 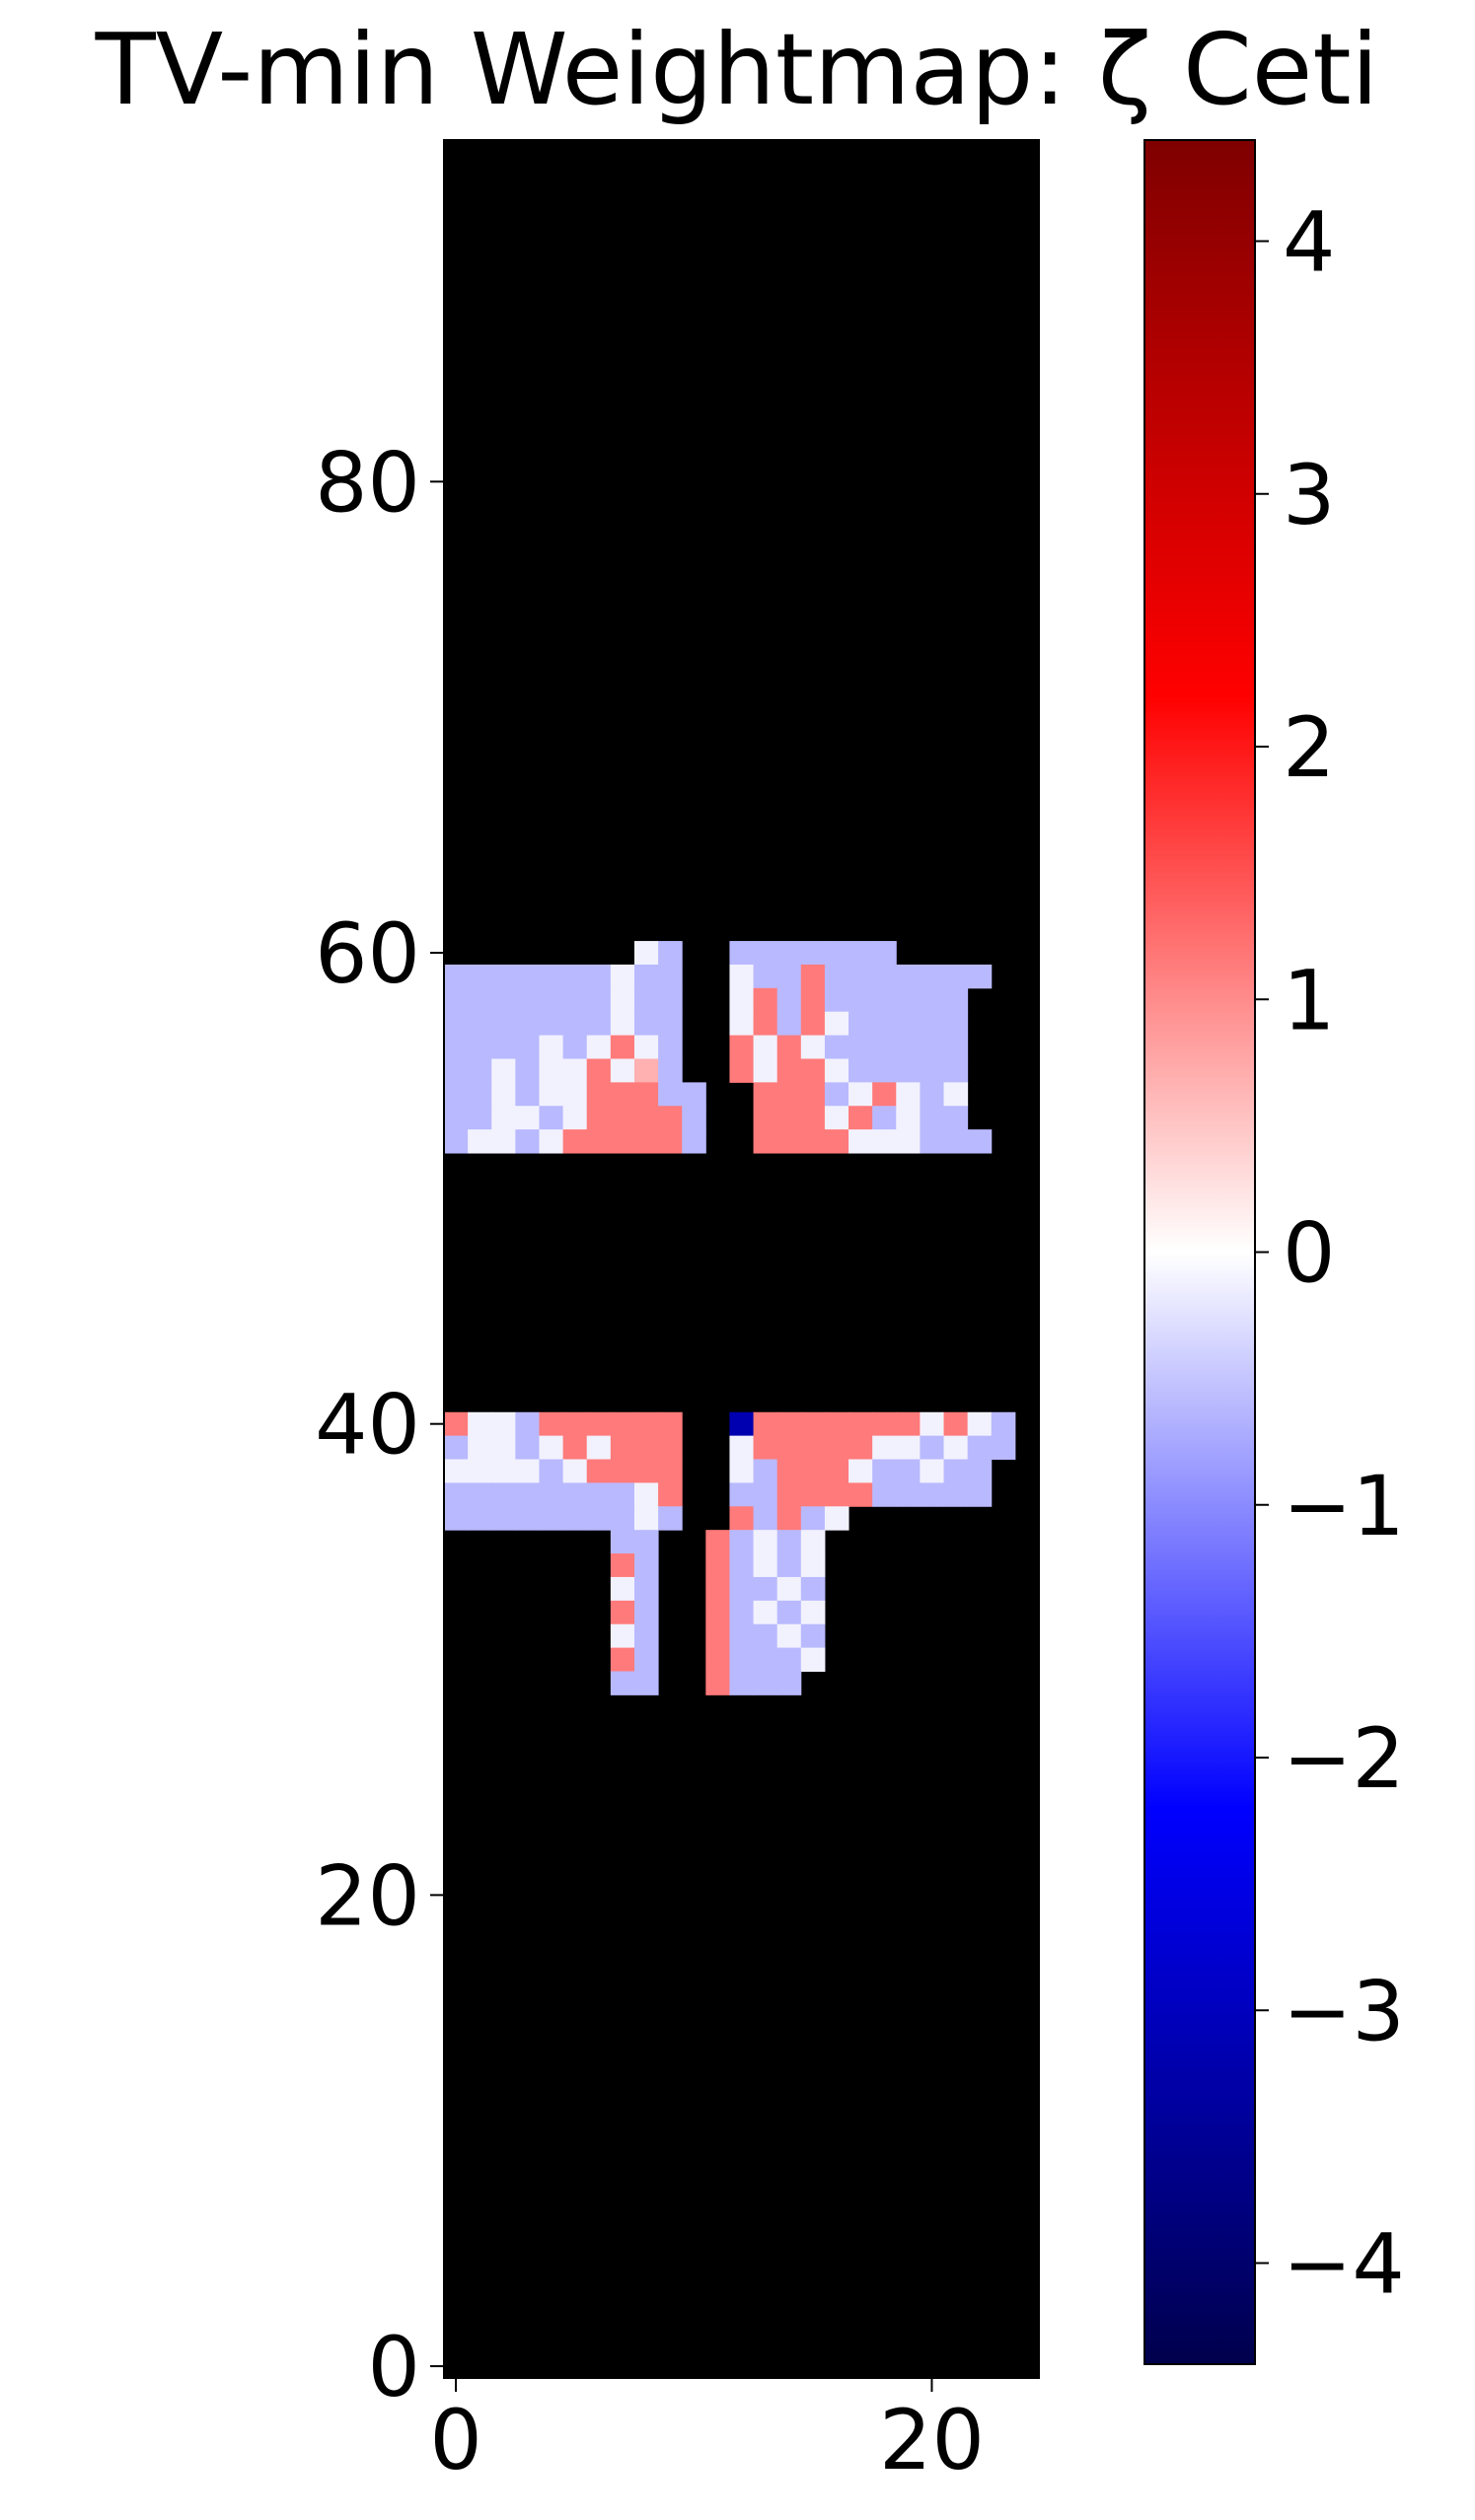 What do you see at coordinates (367, 1895) in the screenshot?
I see `y-tick-label: 20` at bounding box center [367, 1895].